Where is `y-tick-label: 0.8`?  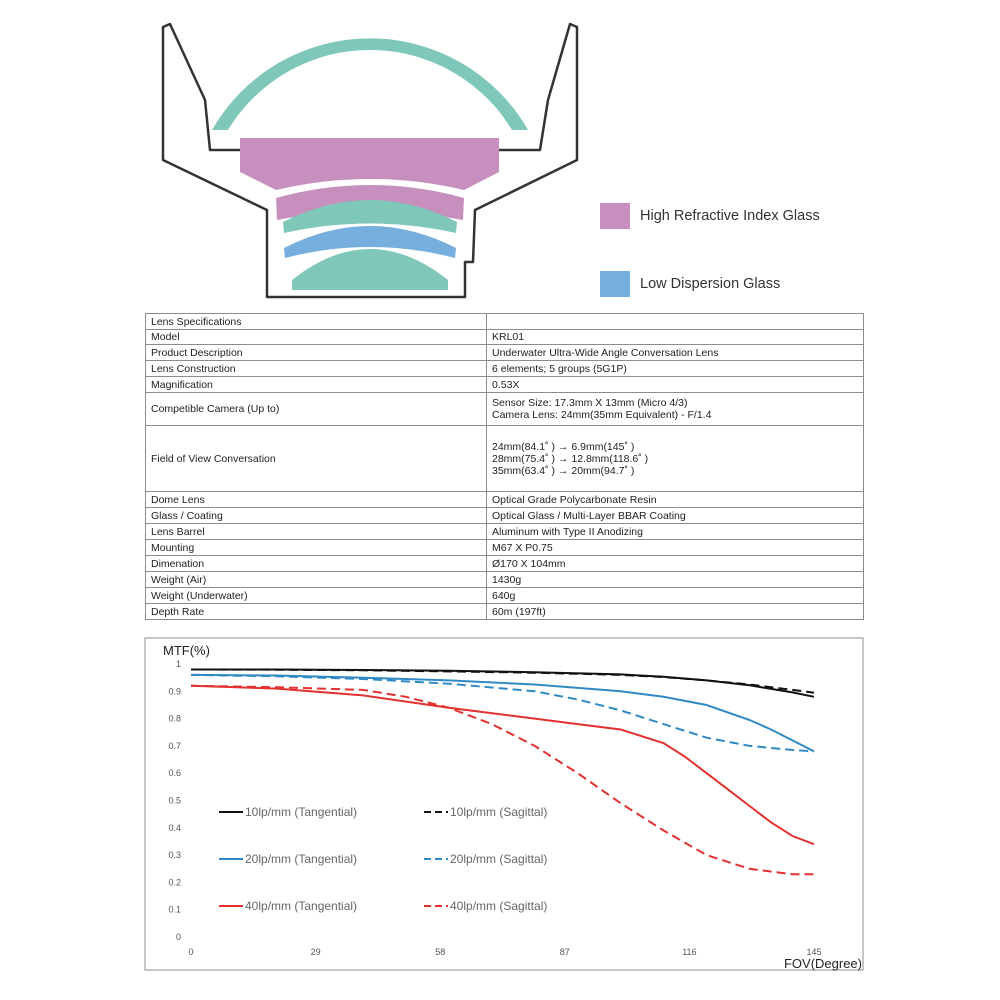
y-tick-label: 0.8 is located at coordinates (174, 719).